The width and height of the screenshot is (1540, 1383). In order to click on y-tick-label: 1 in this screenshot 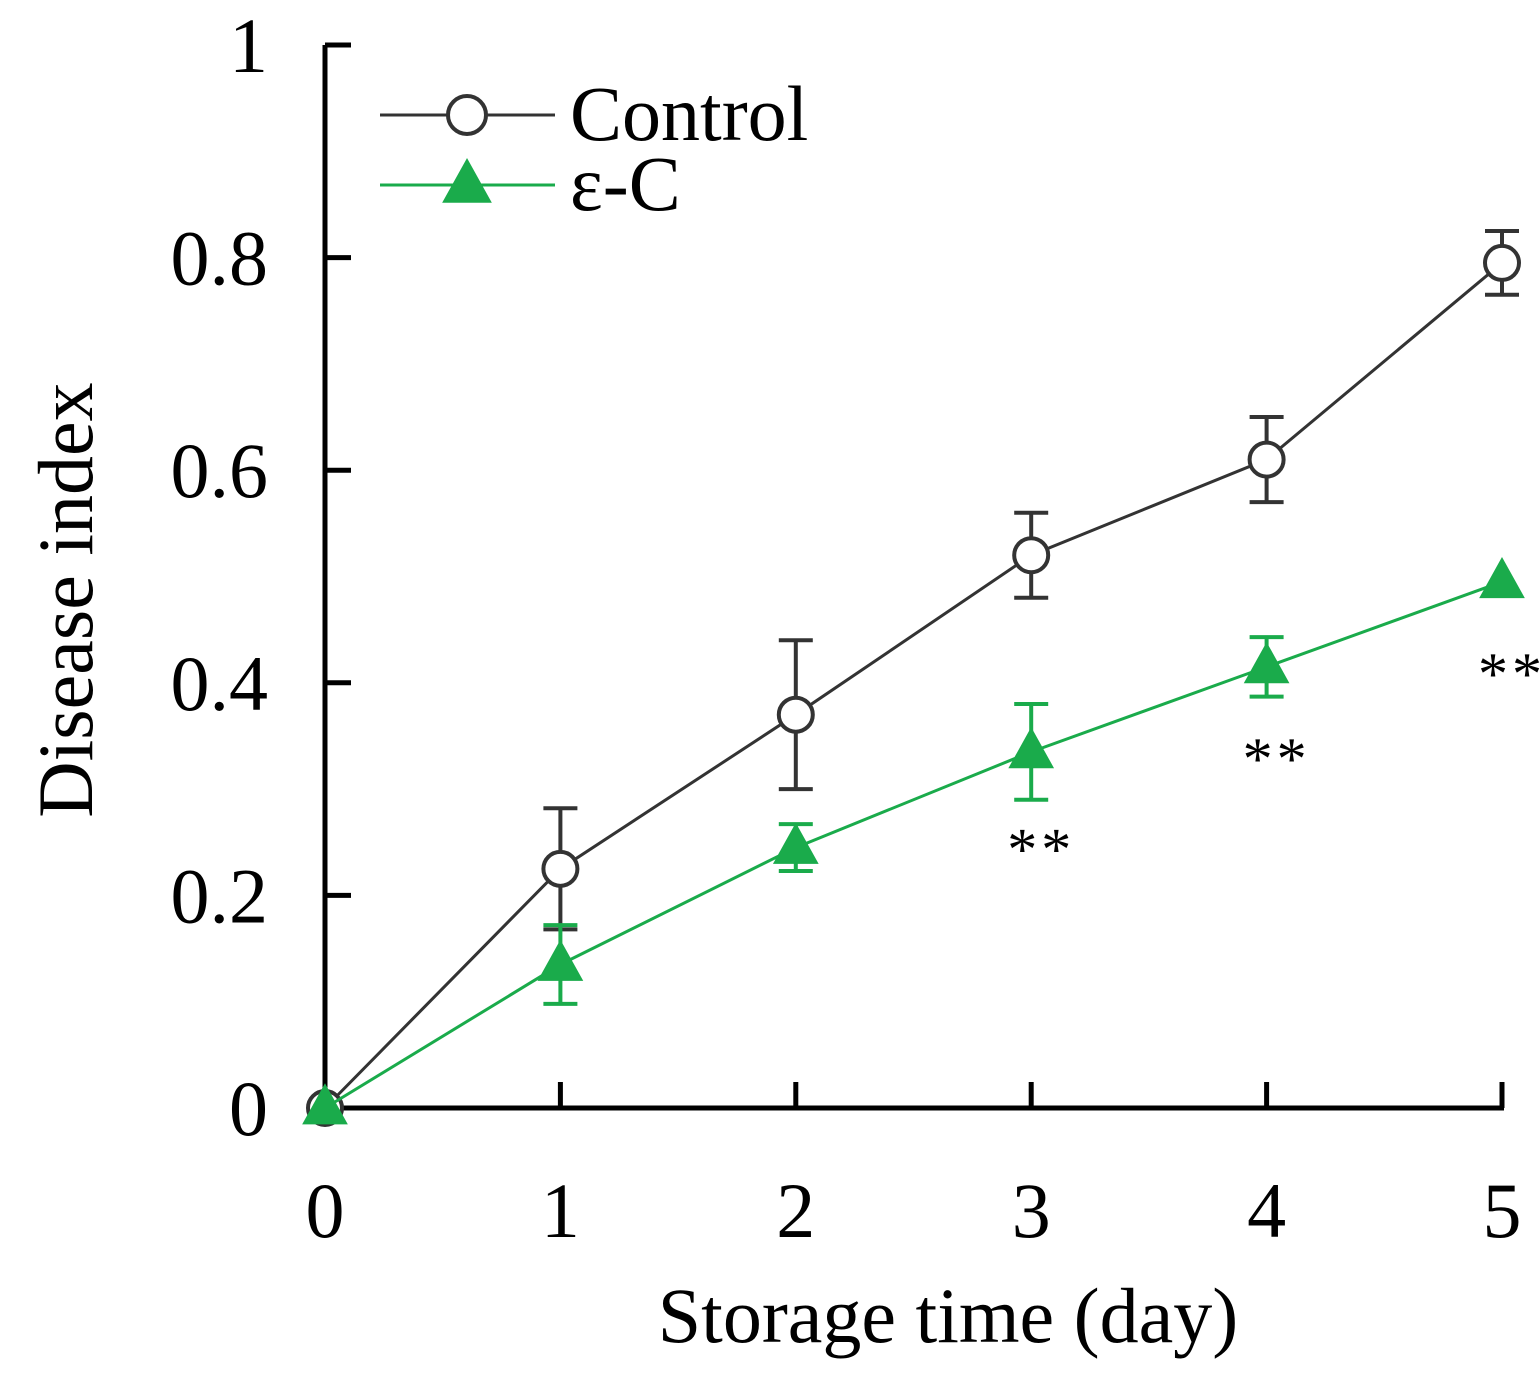, I will do `click(248, 45)`.